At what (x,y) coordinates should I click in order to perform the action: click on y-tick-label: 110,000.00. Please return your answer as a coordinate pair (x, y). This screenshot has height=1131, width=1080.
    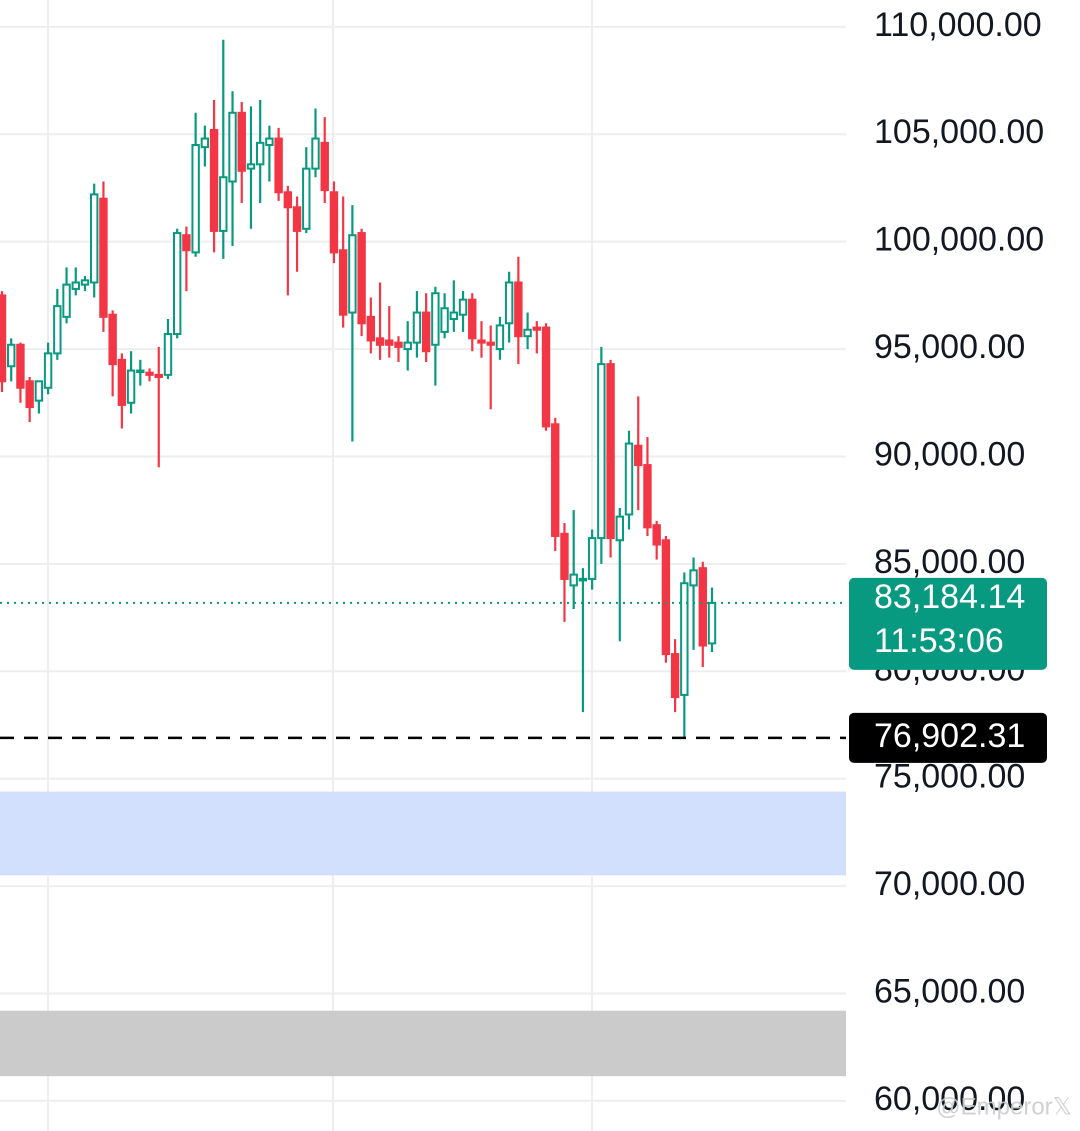
    Looking at the image, I should click on (958, 25).